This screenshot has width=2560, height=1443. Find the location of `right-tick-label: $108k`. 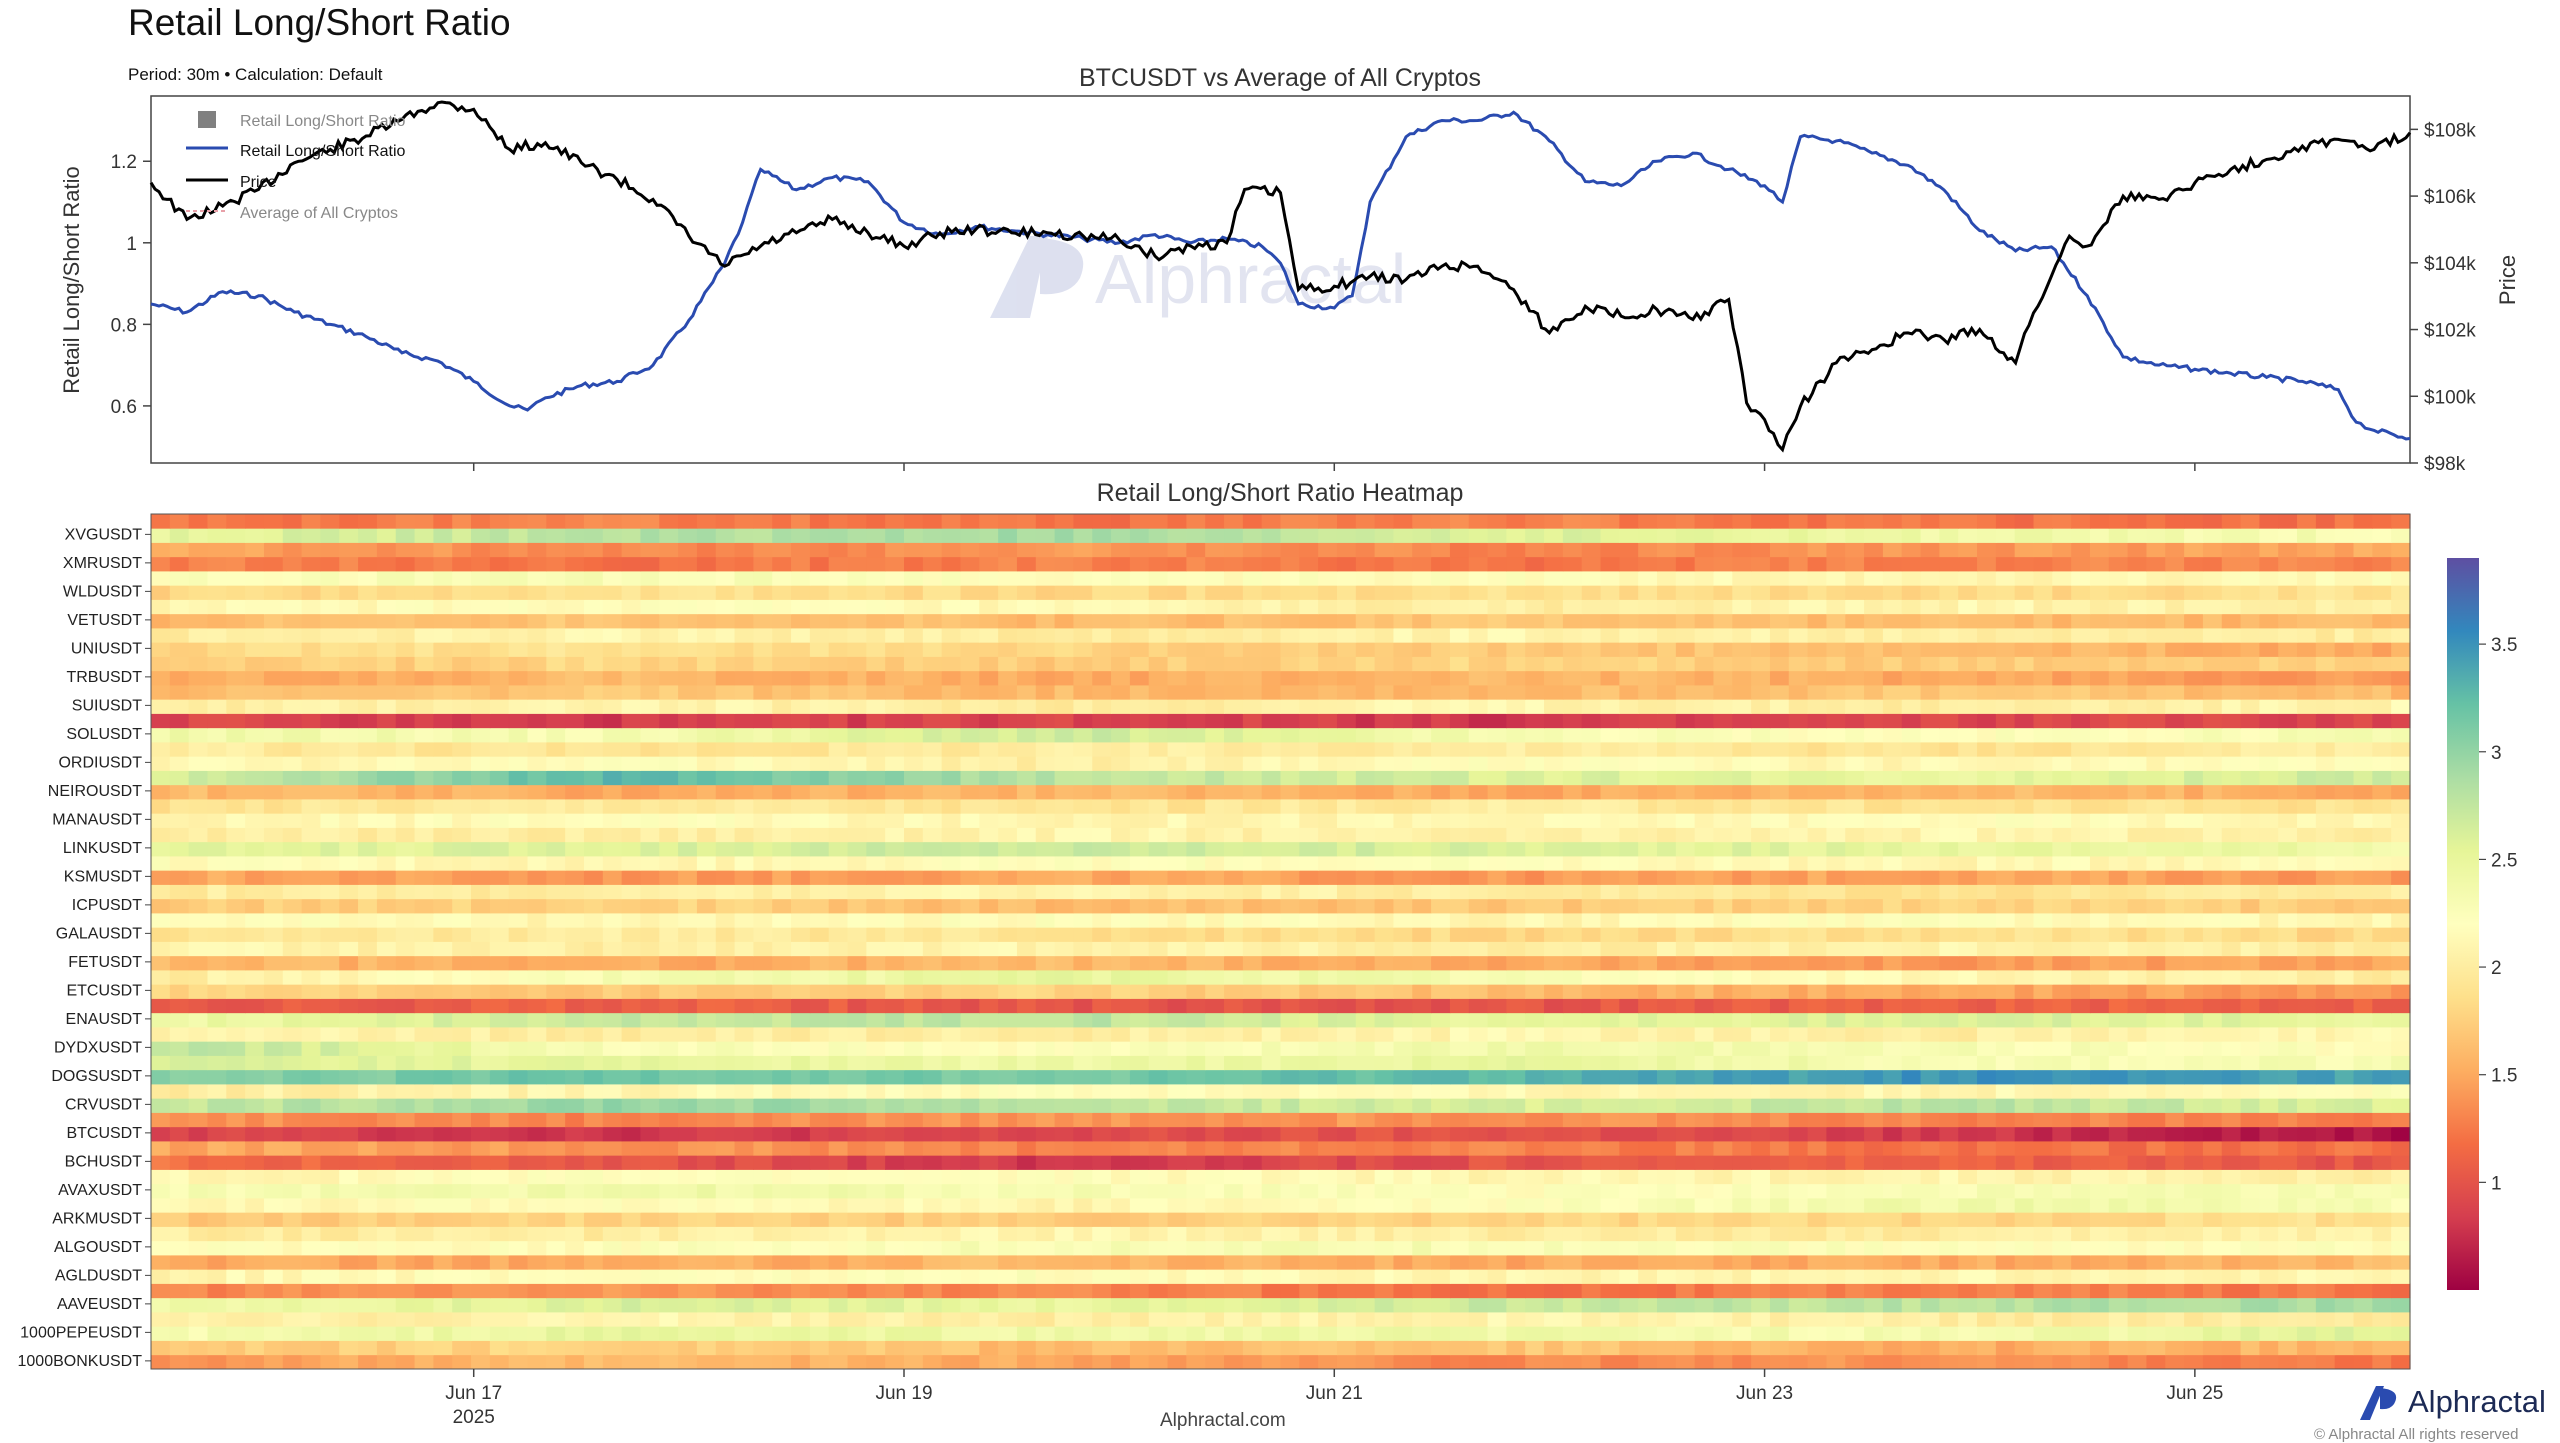

right-tick-label: $108k is located at coordinates (2450, 130).